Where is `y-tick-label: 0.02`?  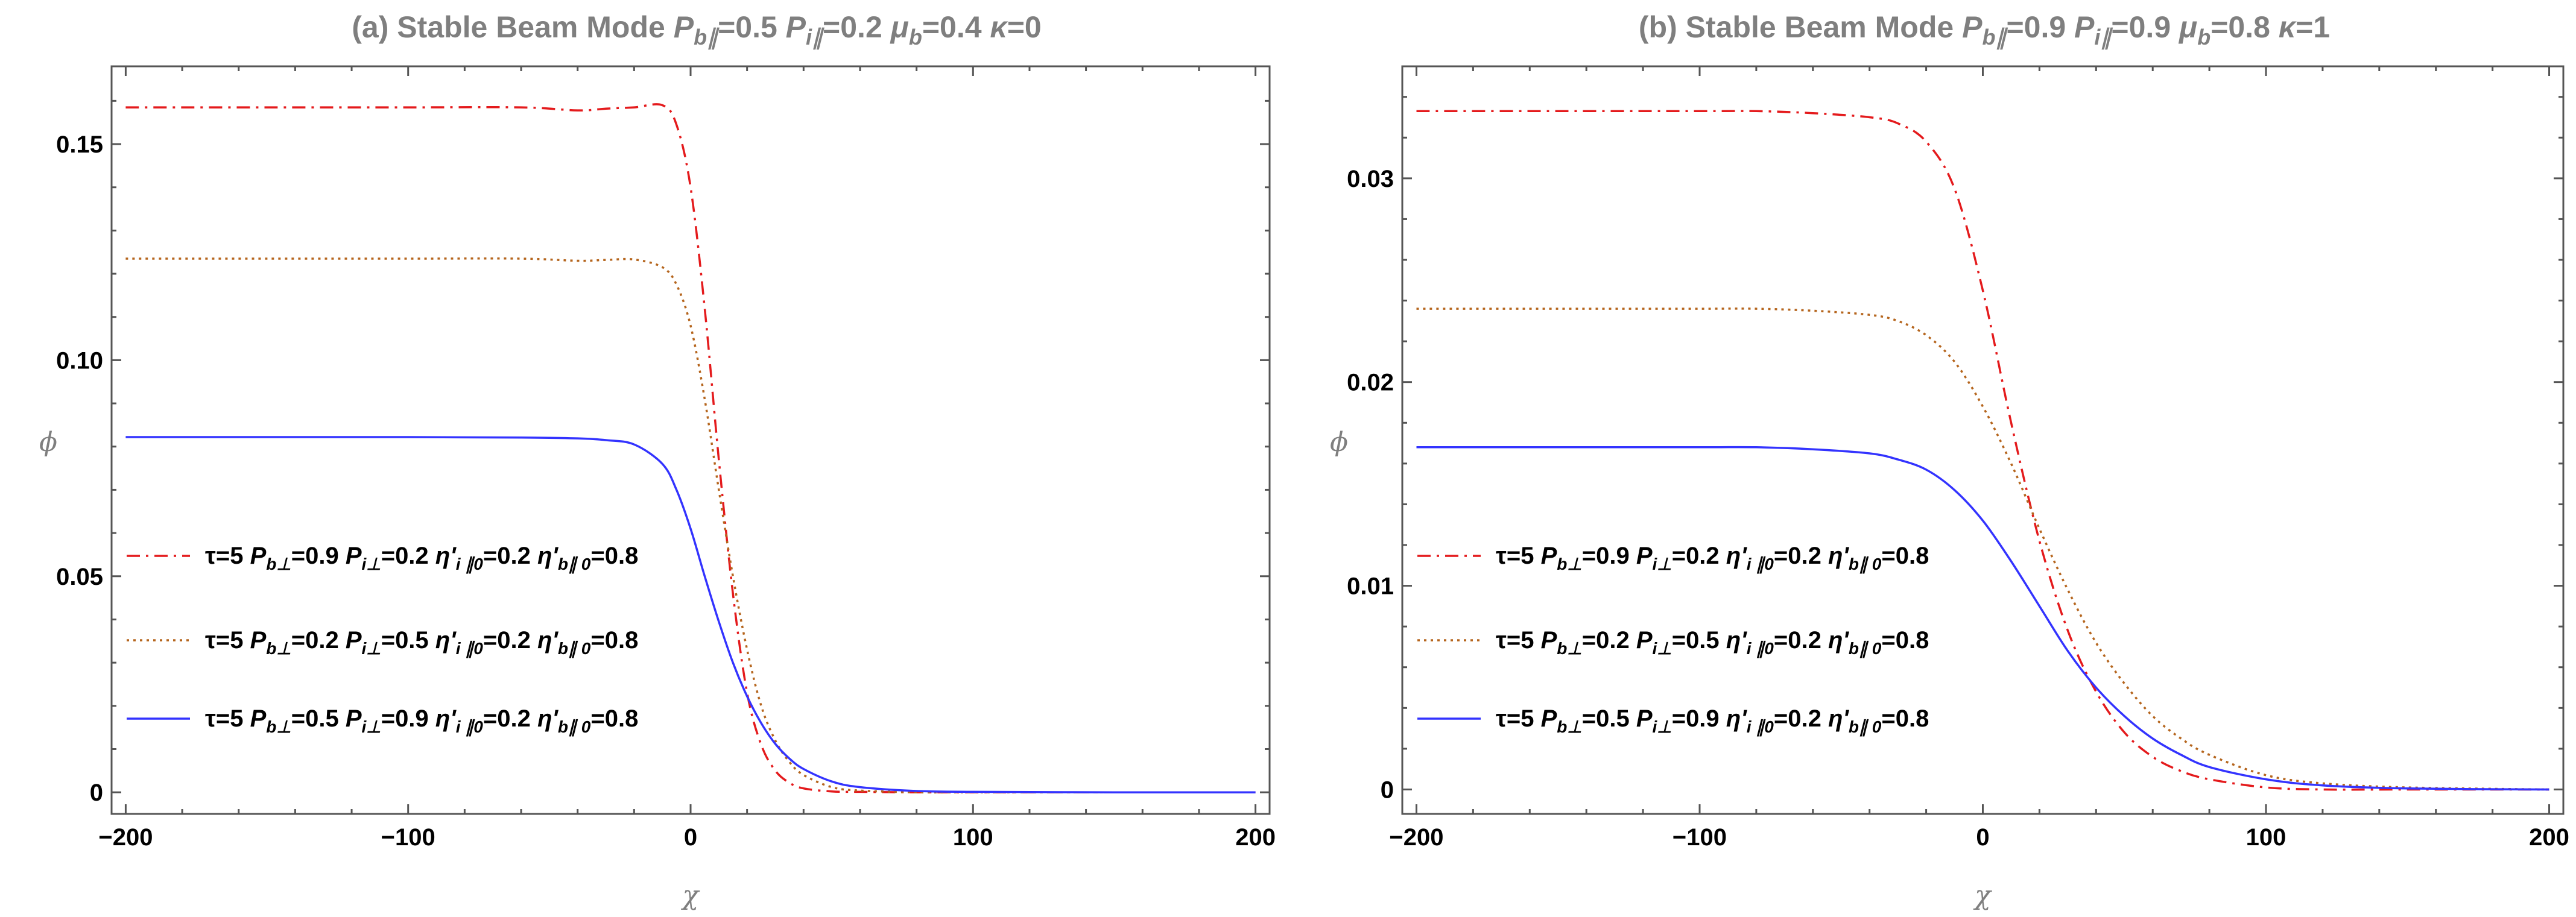 y-tick-label: 0.02 is located at coordinates (1370, 383).